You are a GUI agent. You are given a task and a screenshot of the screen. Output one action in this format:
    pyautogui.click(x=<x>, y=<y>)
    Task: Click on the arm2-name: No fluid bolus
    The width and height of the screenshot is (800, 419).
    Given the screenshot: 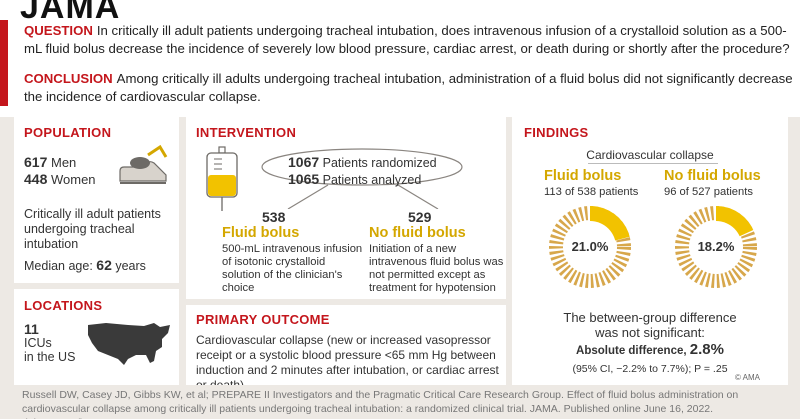 What is the action you would take?
    pyautogui.click(x=417, y=233)
    